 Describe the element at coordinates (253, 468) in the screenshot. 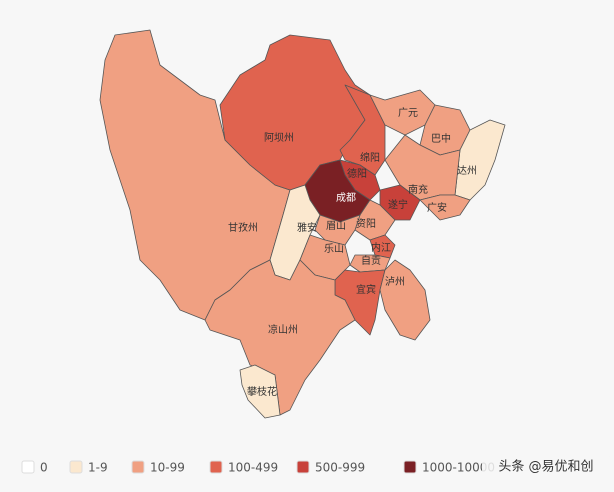

I see `legend-label: 100-499` at that location.